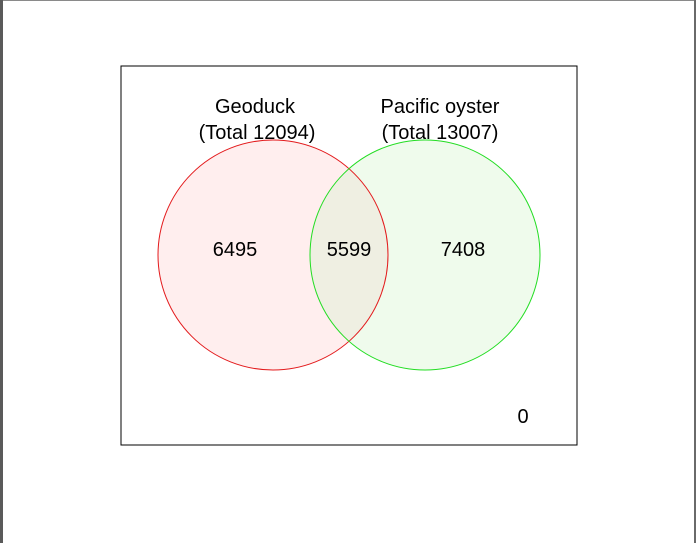  What do you see at coordinates (348, 0) in the screenshot?
I see `window-top-edge` at bounding box center [348, 0].